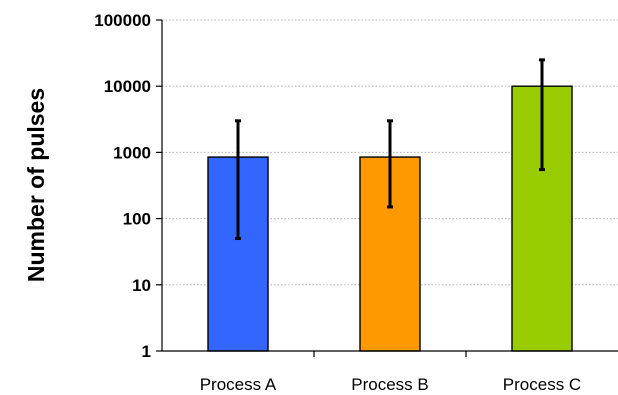 Image resolution: width=618 pixels, height=395 pixels. I want to click on y-tick-label-100: 100, so click(137, 219).